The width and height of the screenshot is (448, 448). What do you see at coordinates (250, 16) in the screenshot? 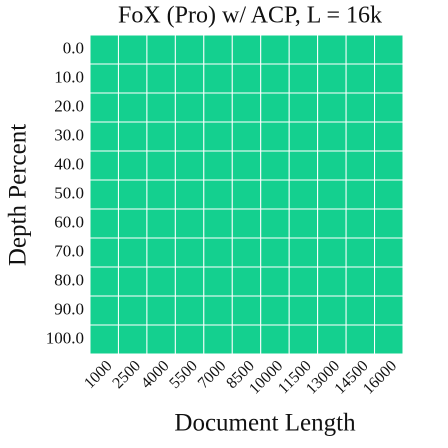
I see `chart-title: FoX (Pro) w/ ACP, L = 16k` at bounding box center [250, 16].